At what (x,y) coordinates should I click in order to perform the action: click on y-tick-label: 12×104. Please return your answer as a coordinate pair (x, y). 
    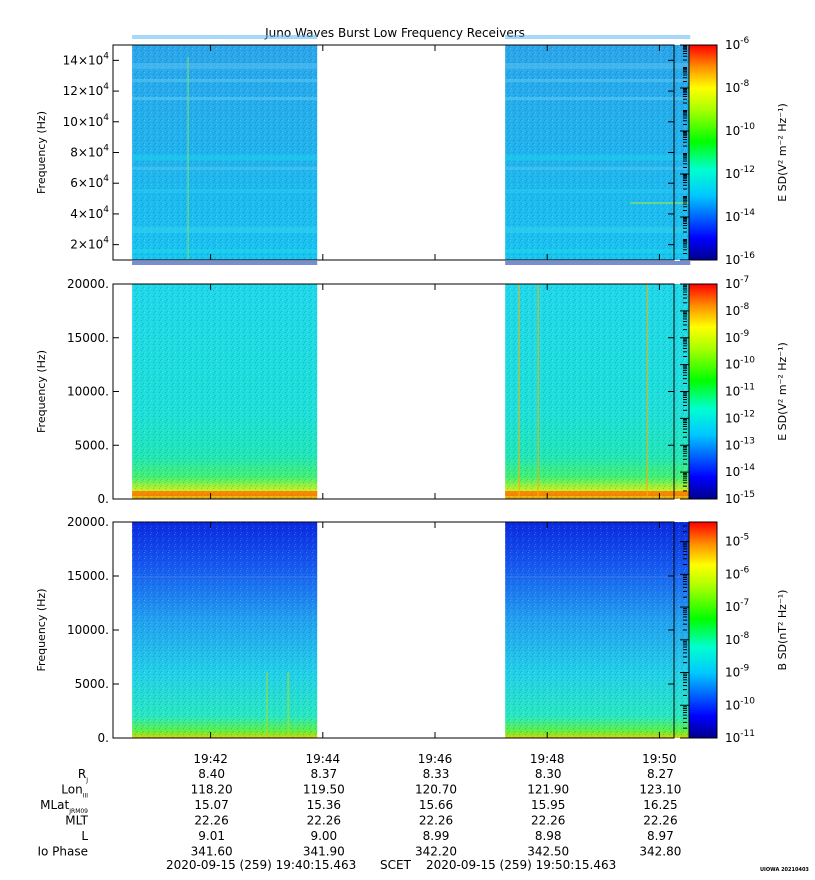
    Looking at the image, I should click on (86, 90).